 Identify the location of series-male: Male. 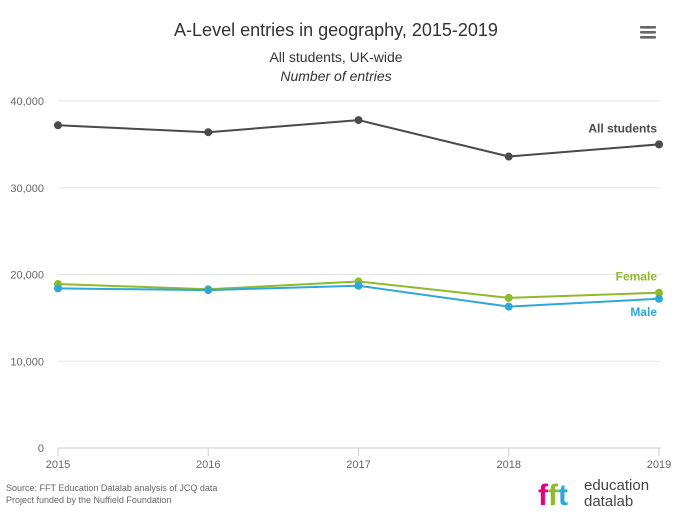
(358, 300).